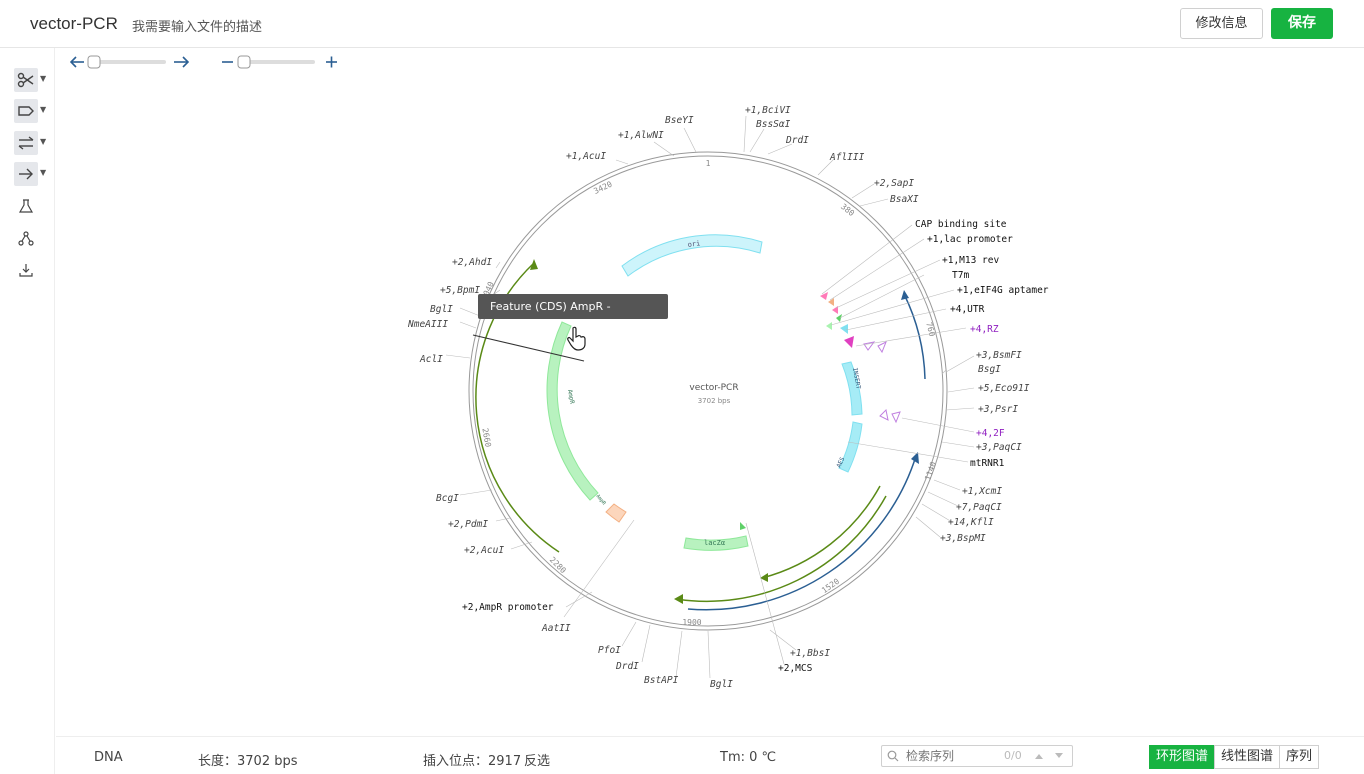  Describe the element at coordinates (556, 628) in the screenshot. I see `site-label: AatII` at that location.